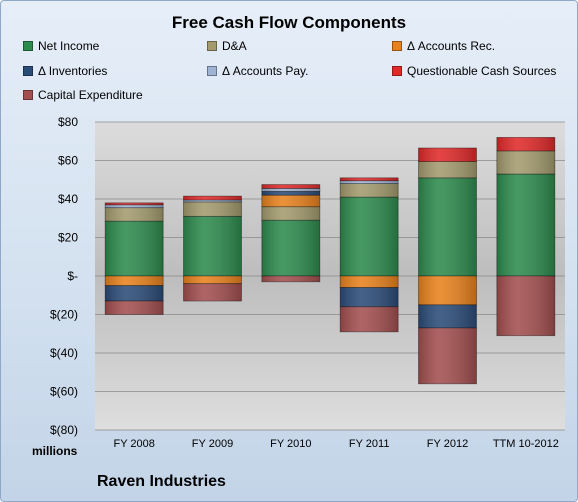 Image resolution: width=578 pixels, height=502 pixels. I want to click on units-label: millions, so click(55, 451).